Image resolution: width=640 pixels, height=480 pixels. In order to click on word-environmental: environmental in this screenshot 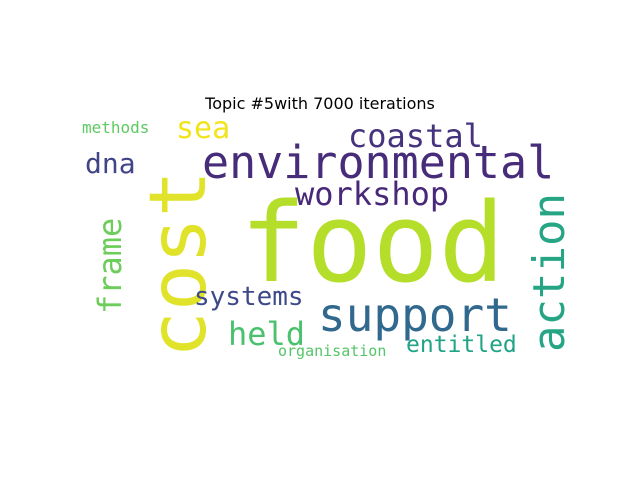, I will do `click(378, 162)`.